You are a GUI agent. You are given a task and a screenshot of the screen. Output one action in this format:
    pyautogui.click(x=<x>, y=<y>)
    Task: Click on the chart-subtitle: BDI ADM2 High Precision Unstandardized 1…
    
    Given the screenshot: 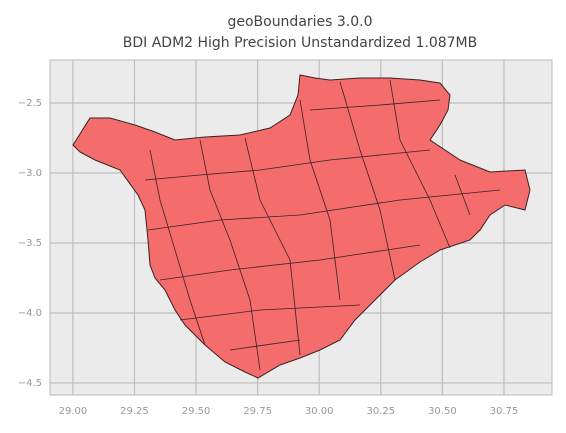 What is the action you would take?
    pyautogui.click(x=300, y=43)
    